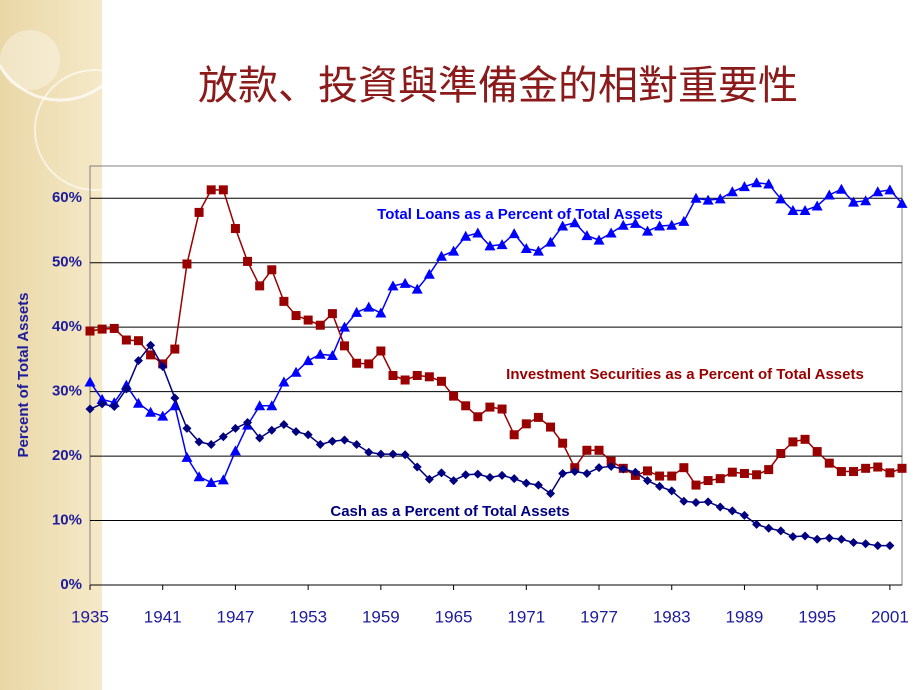 This screenshot has height=690, width=920. I want to click on series-label: Cash as a Percent of Total Assets, so click(449, 511).